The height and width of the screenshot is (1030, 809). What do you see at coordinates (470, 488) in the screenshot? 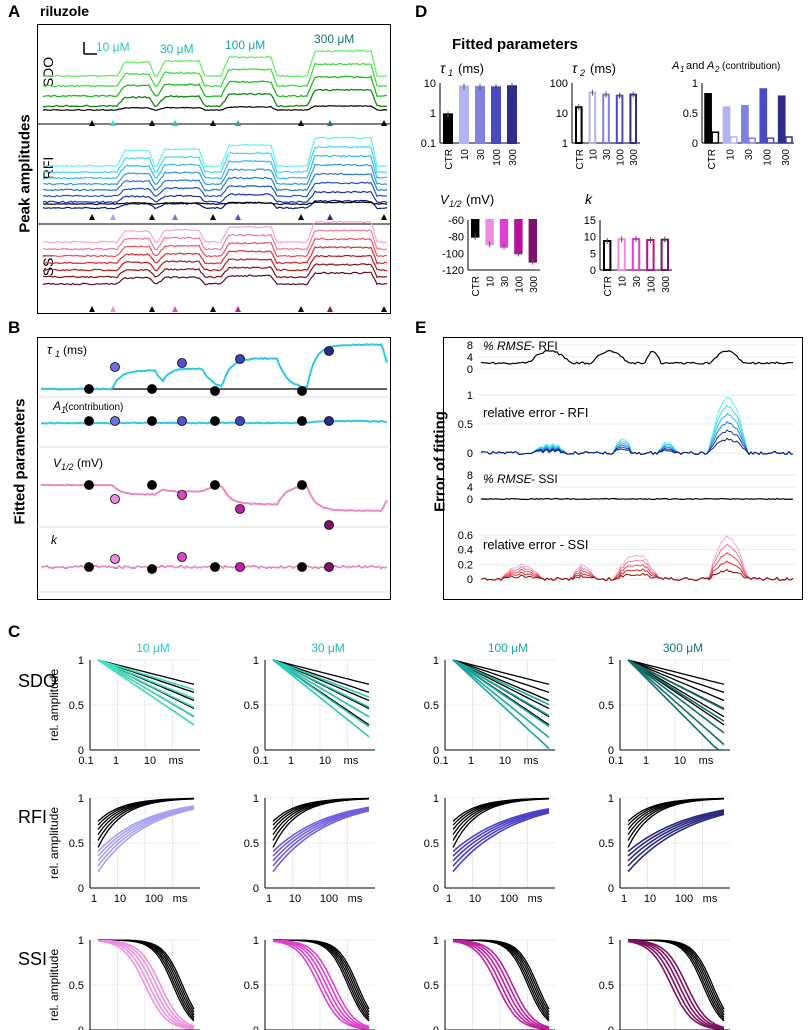
I see `panel-e-ytick: 4` at bounding box center [470, 488].